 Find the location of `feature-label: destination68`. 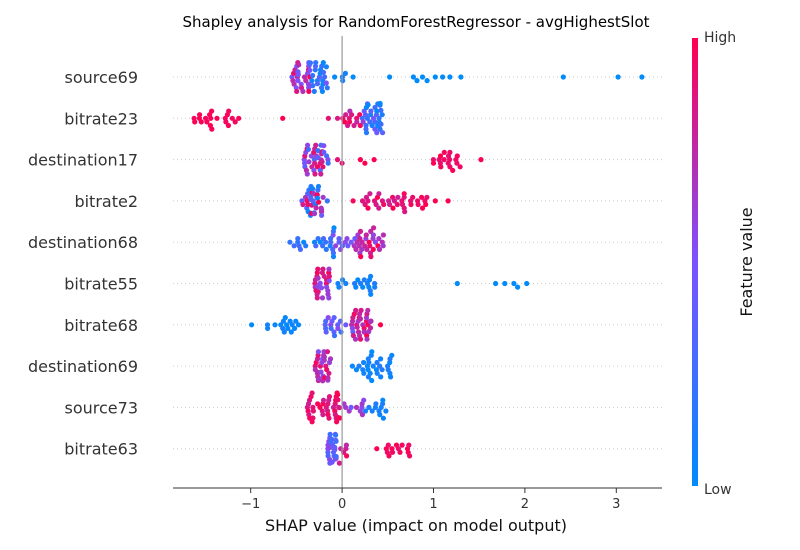

feature-label: destination68 is located at coordinates (83, 242).